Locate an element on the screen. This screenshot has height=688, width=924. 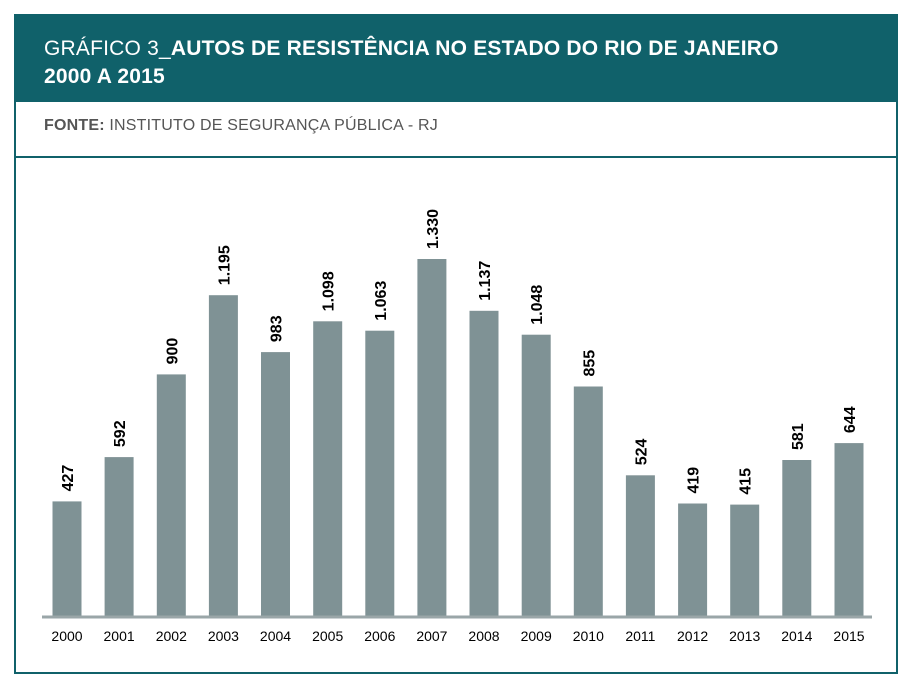
data-label-2010: 855 is located at coordinates (589, 363).